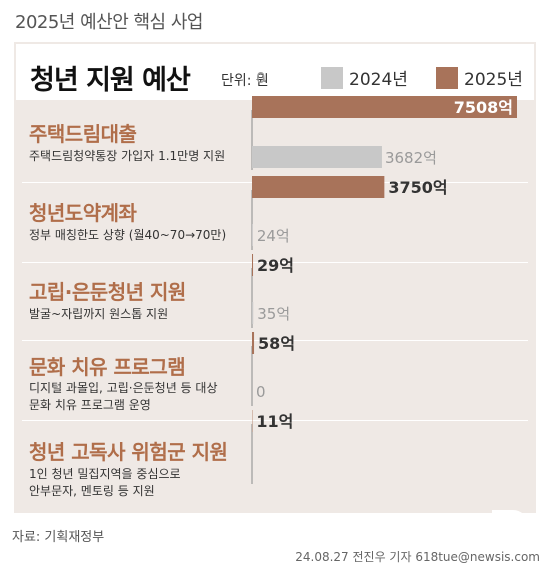 Image resolution: width=550 pixels, height=569 pixels. I want to click on data-label-2024-isolated-youth: 24억, so click(273, 236).